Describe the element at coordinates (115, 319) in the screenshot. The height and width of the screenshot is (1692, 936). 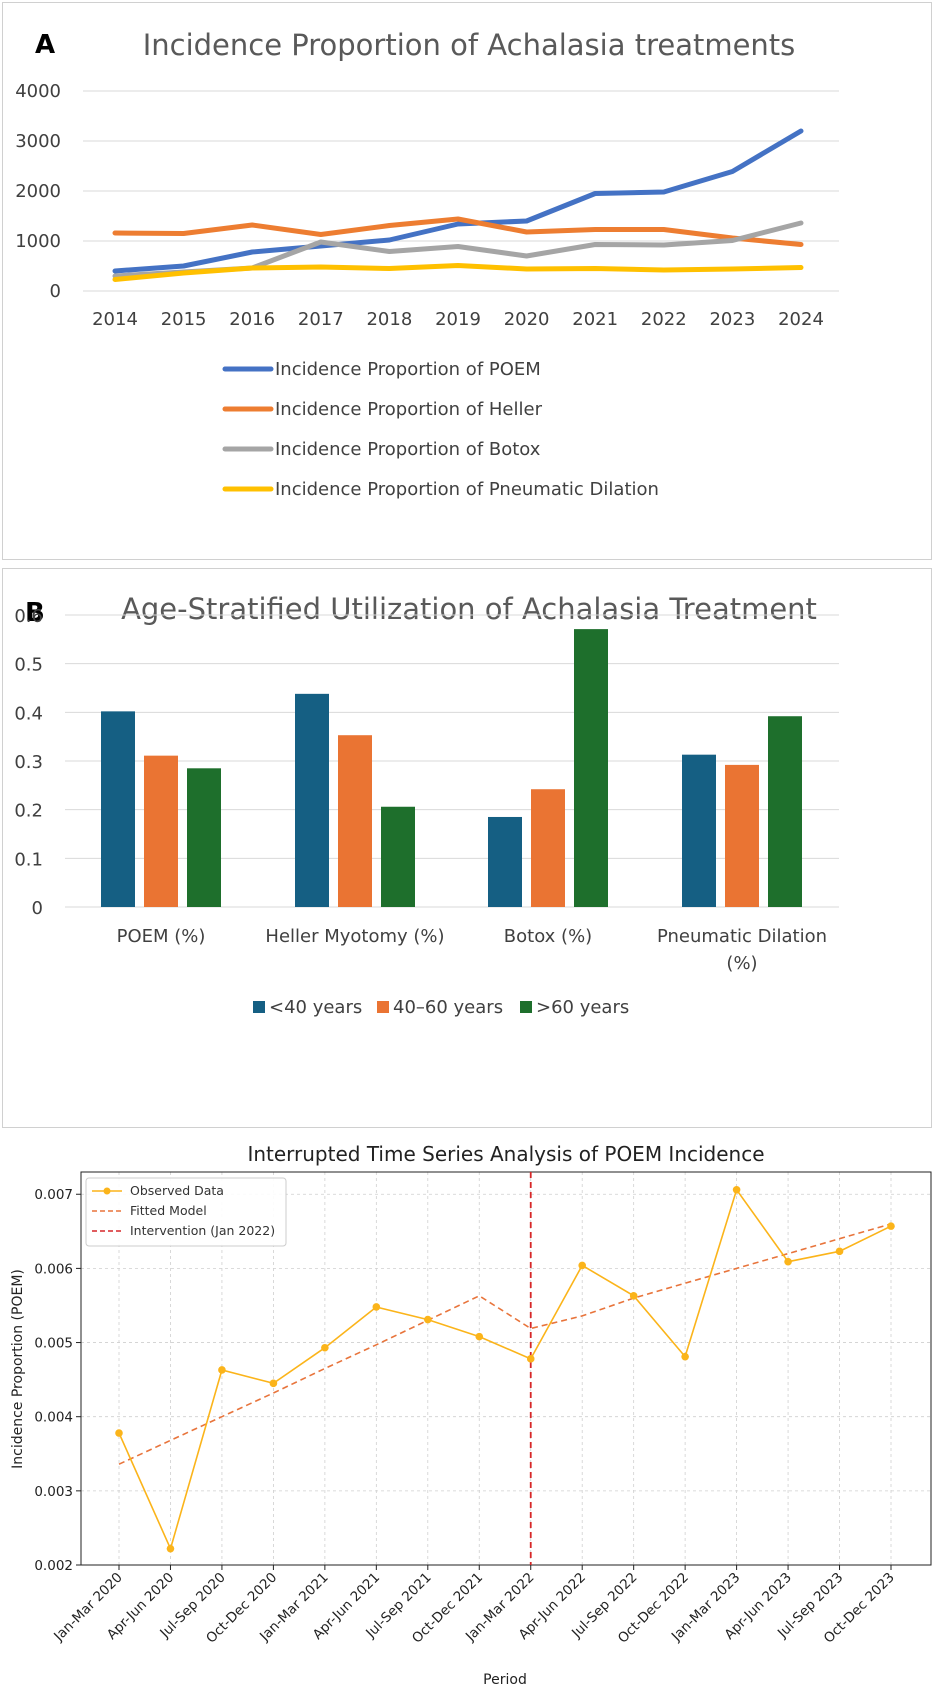
I see `x-tick-label: 2014` at that location.